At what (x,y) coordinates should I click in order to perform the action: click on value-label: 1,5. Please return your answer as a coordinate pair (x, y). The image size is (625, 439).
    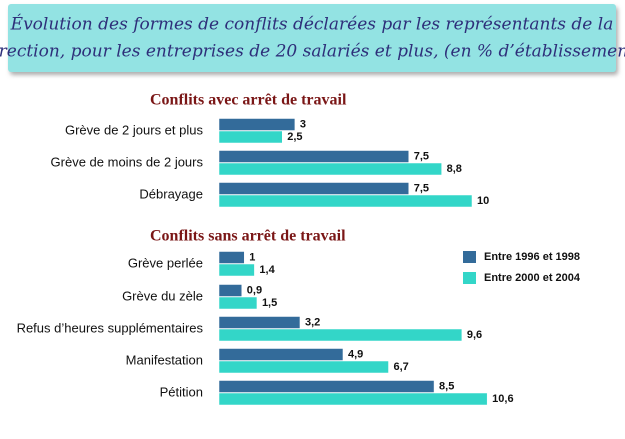
    Looking at the image, I should click on (269, 303).